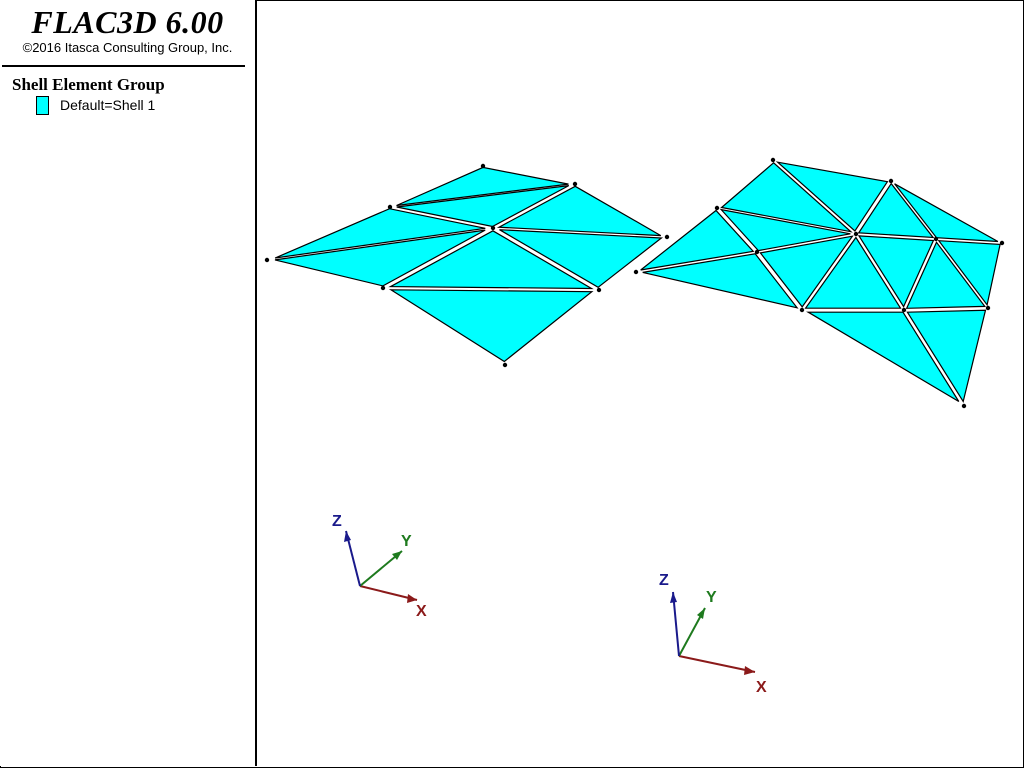 This screenshot has width=1024, height=768. I want to click on legend-divider, so click(123, 66).